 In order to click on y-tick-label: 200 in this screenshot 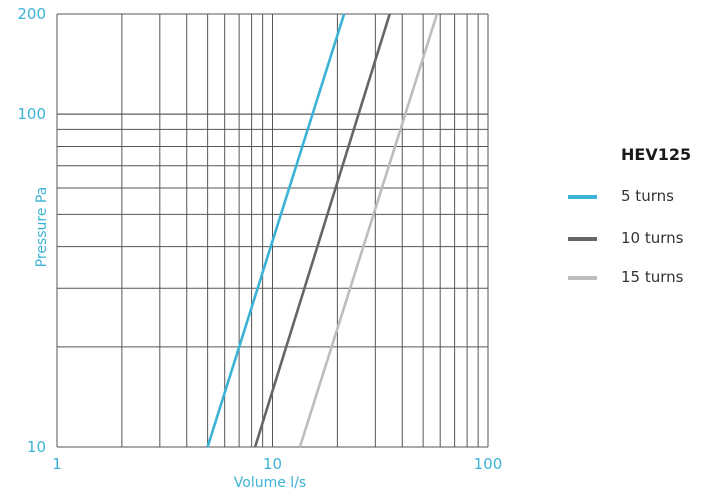, I will do `click(31, 14)`.